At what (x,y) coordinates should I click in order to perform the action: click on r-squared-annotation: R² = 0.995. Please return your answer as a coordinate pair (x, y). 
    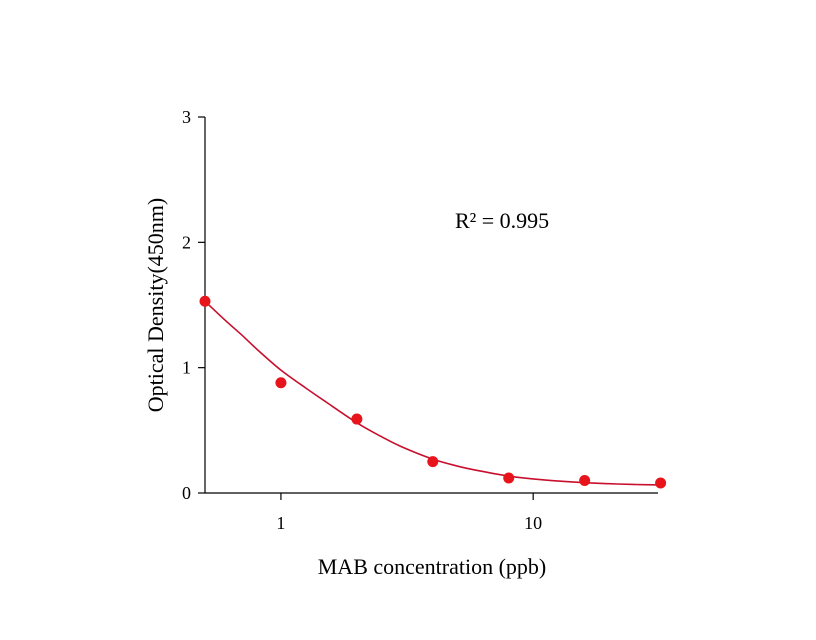
    Looking at the image, I should click on (502, 220).